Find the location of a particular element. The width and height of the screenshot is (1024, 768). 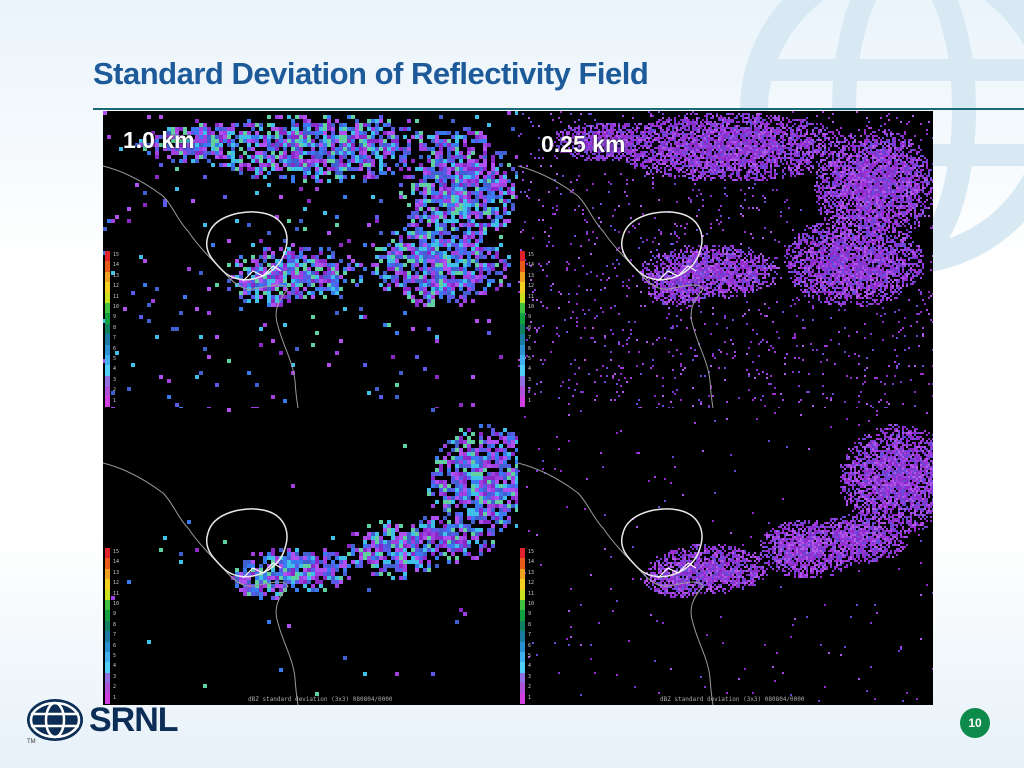

panel-caption-bottom-left: dBZ standard deviation (3x3) 080804/0000 is located at coordinates (320, 699).